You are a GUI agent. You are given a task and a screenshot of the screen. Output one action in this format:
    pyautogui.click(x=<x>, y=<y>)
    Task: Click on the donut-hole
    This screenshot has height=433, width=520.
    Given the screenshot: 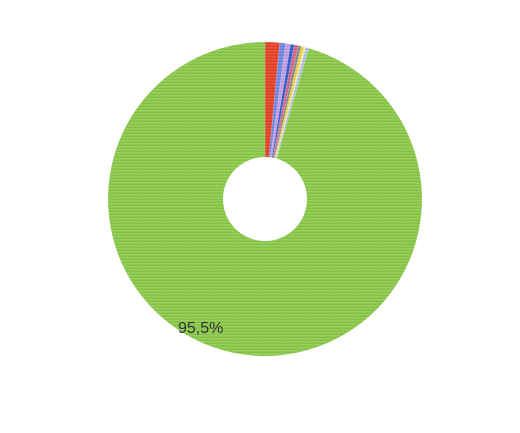 What is the action you would take?
    pyautogui.click(x=265, y=199)
    